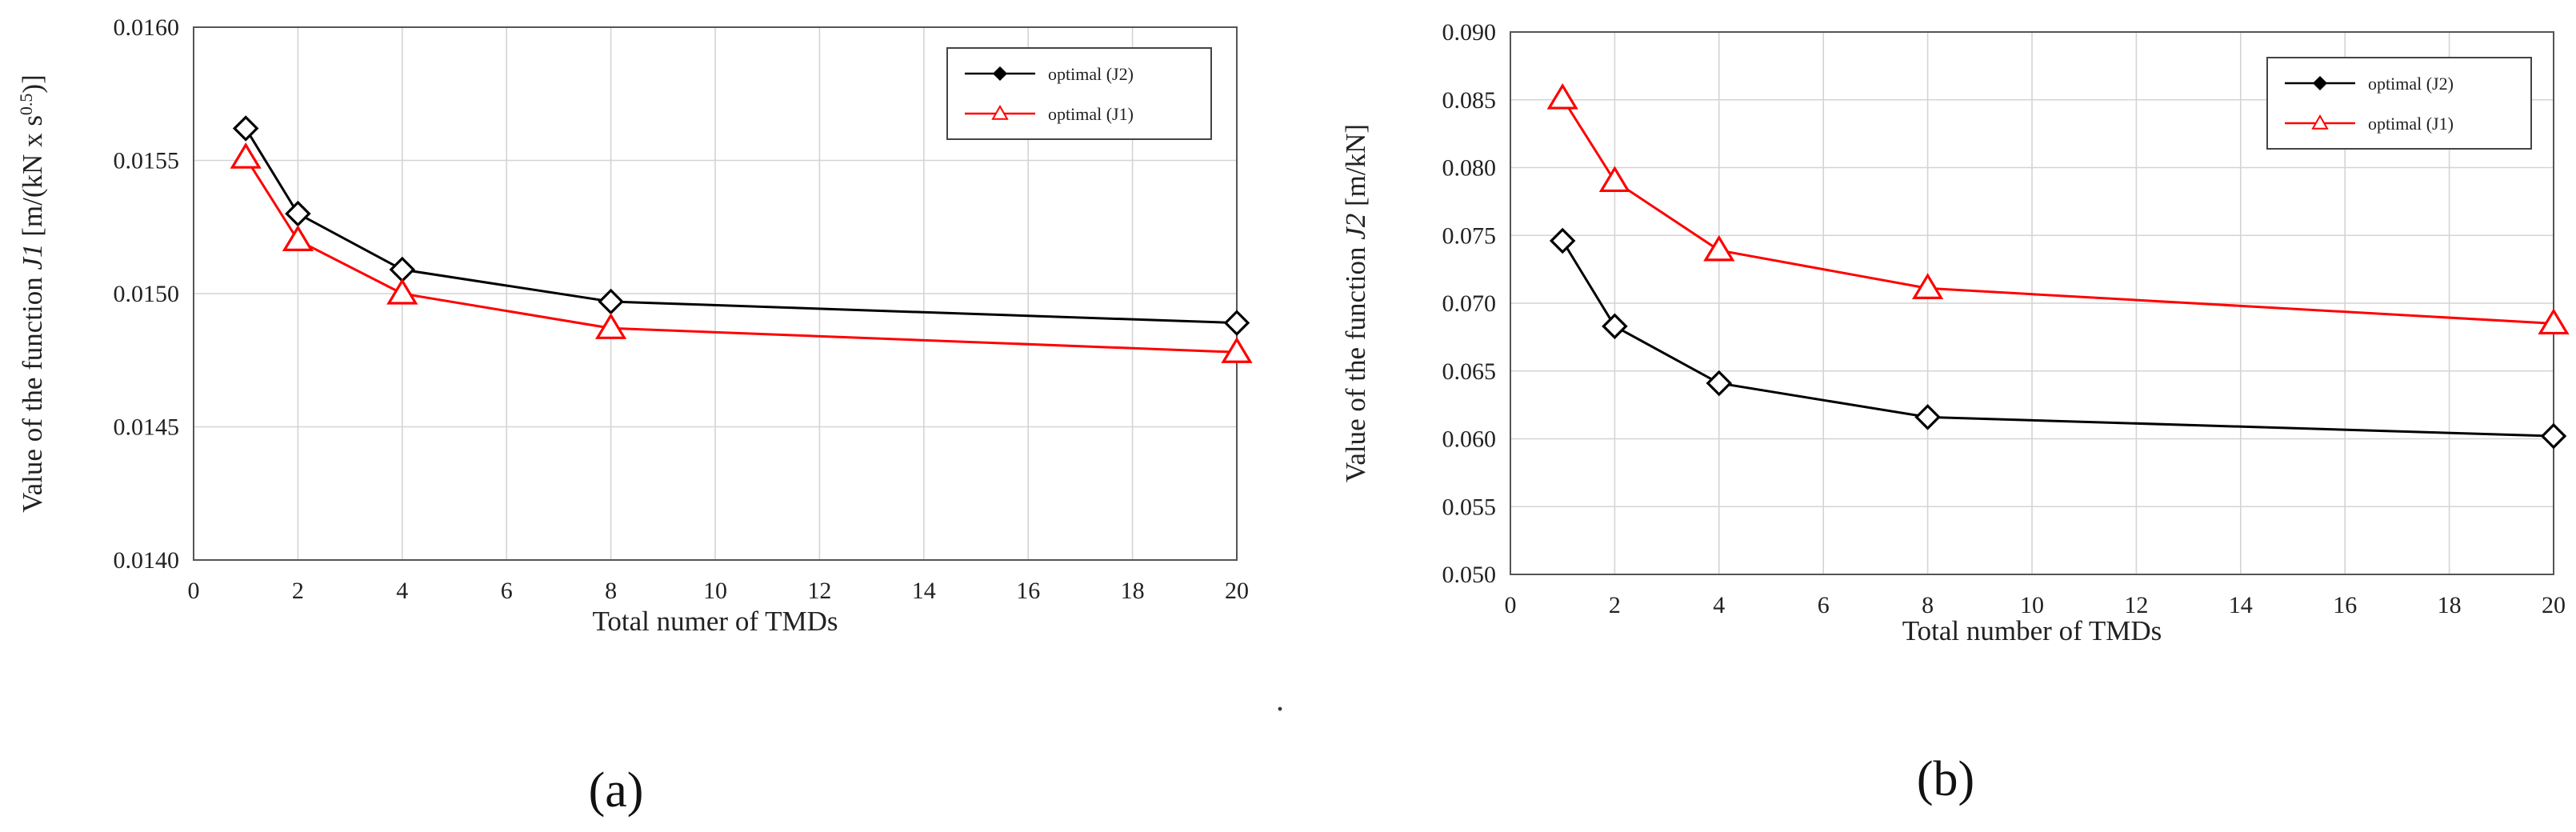  Describe the element at coordinates (147, 27) in the screenshot. I see `y-tick-label: 0.0160` at that location.